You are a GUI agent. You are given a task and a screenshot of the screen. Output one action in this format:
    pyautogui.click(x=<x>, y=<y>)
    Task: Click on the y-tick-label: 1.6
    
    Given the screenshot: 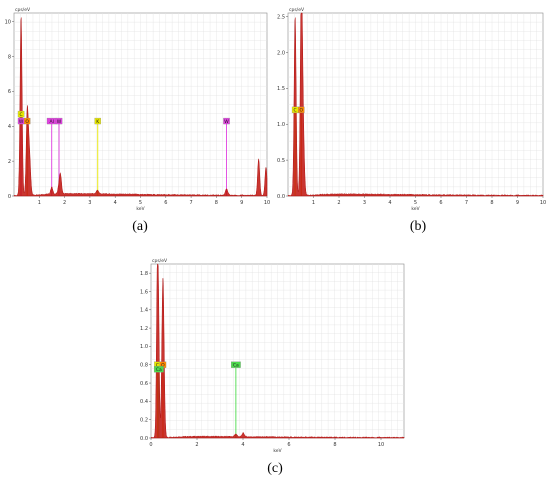 What is the action you would take?
    pyautogui.click(x=144, y=292)
    